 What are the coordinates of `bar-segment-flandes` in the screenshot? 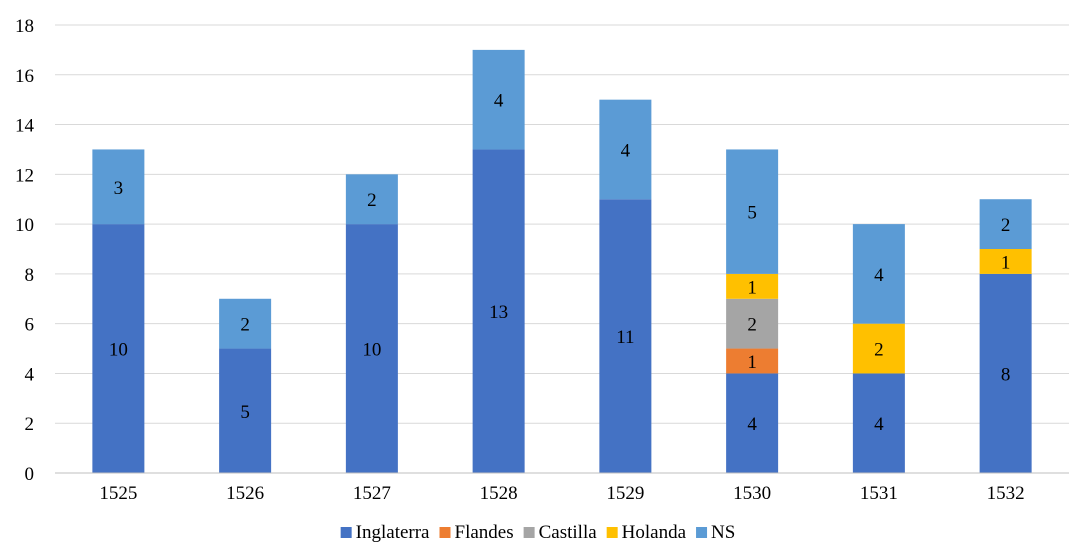 It's located at (752, 361).